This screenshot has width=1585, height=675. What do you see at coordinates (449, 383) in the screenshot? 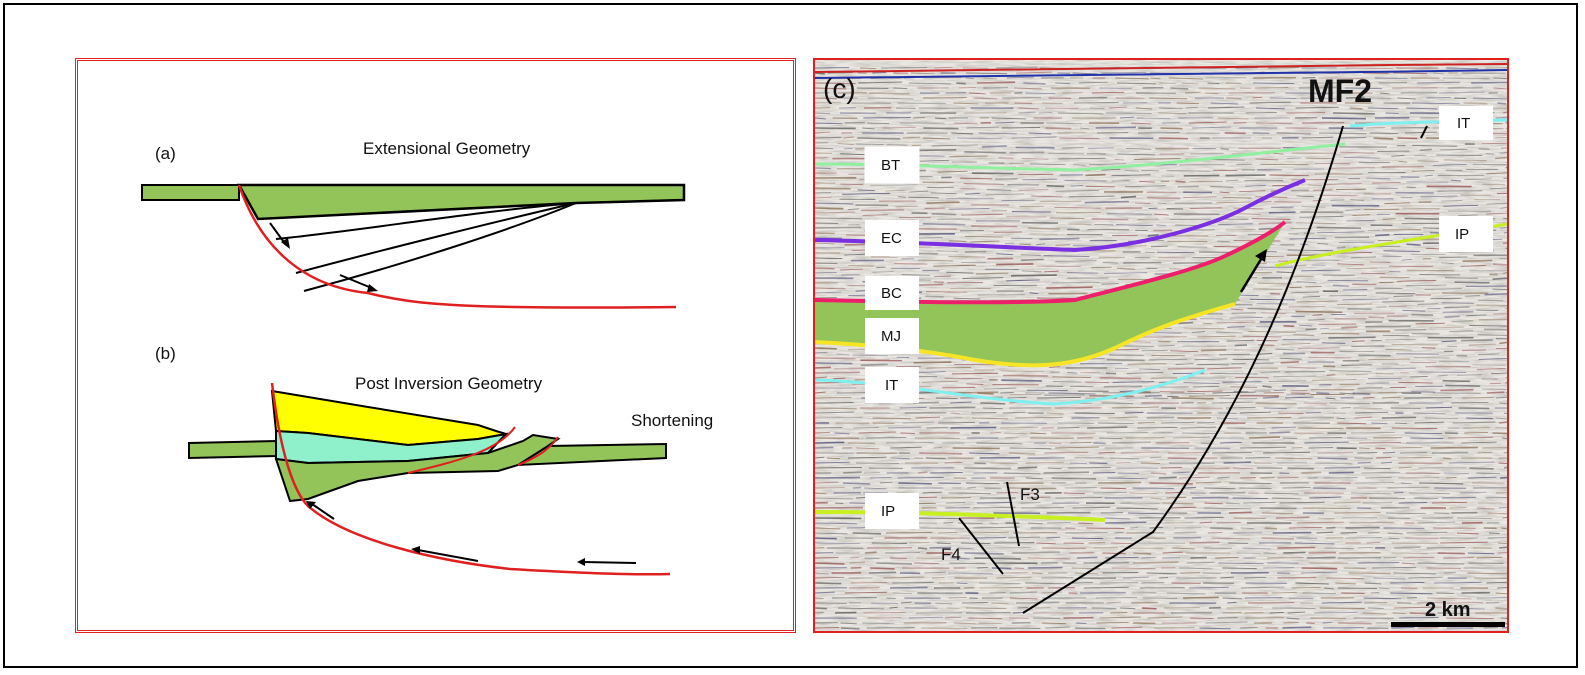
I see `panel-b-title: Post Inversion Geometry` at bounding box center [449, 383].